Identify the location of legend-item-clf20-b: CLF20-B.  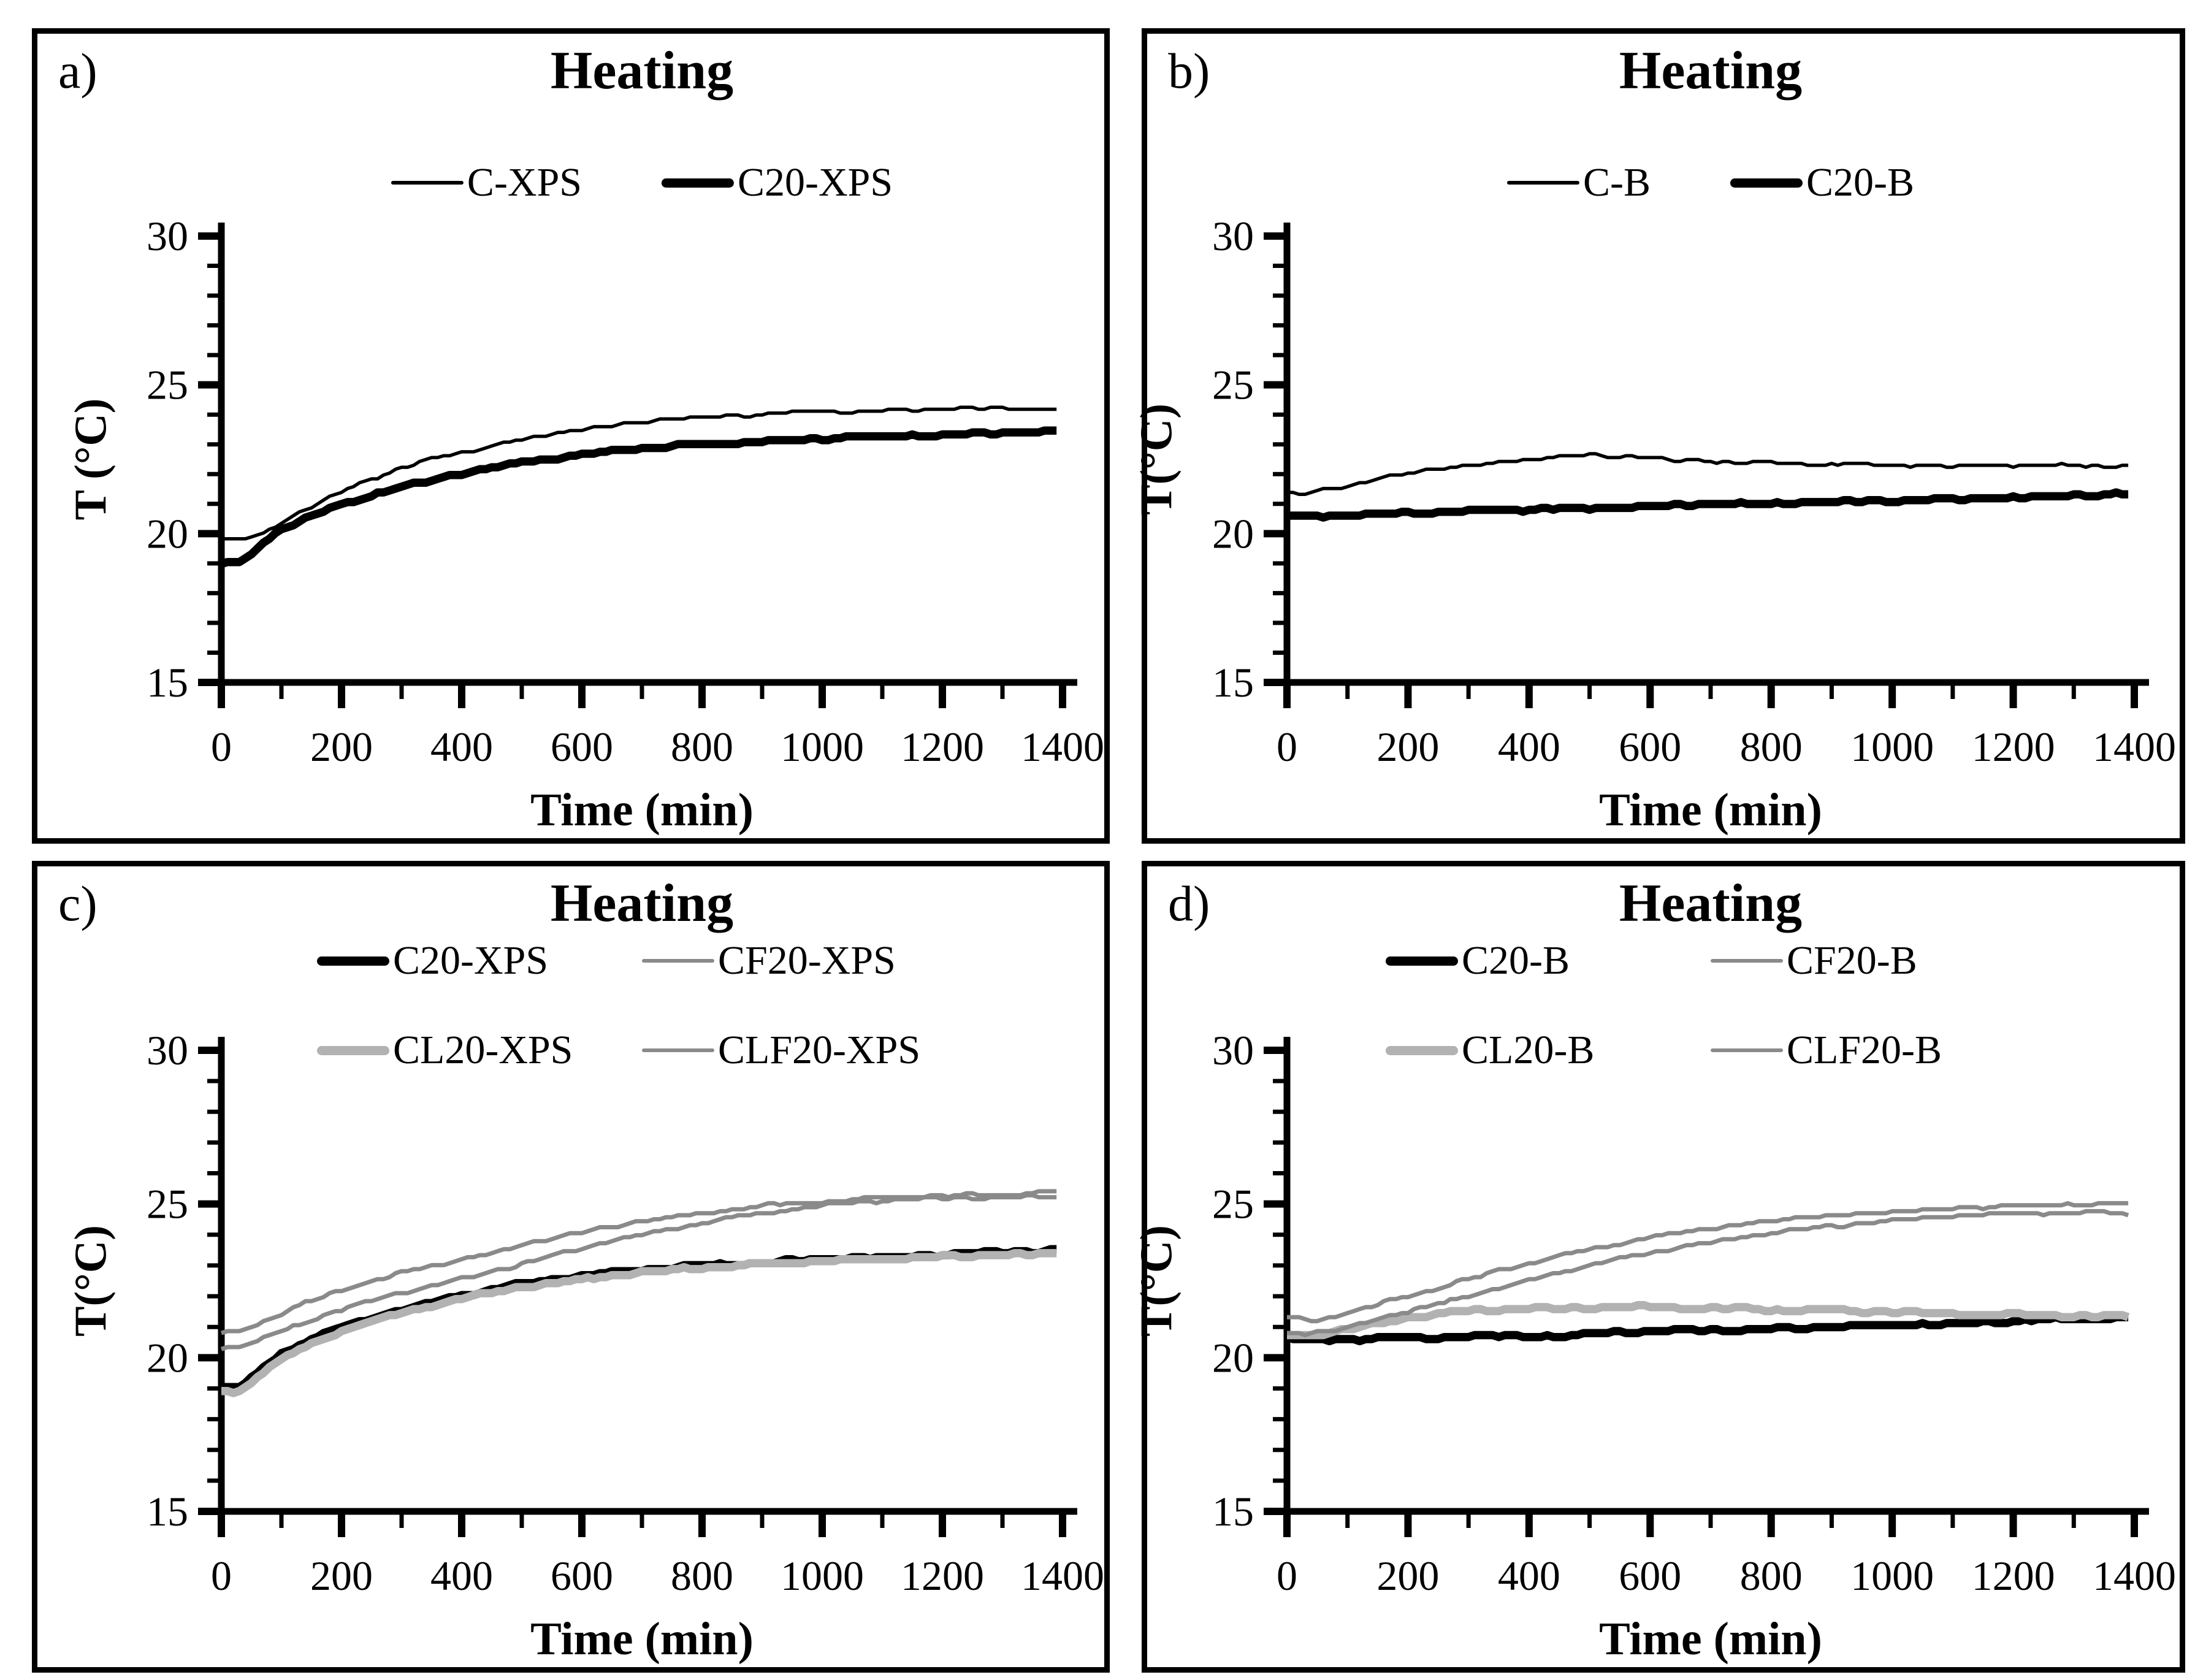
(1826, 1050).